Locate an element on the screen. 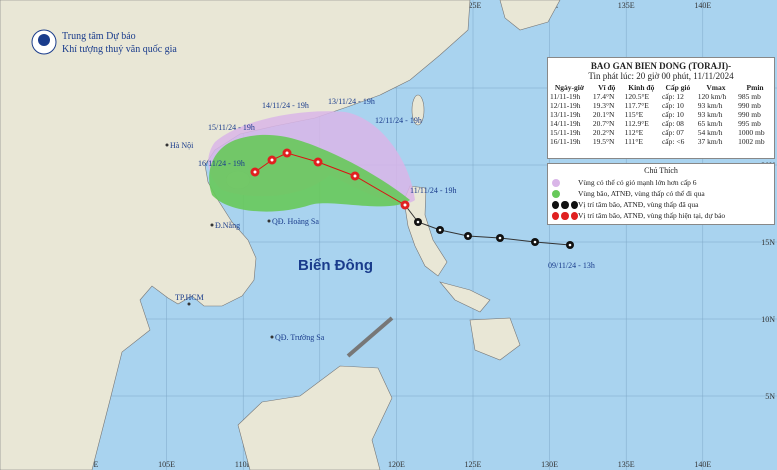 The width and height of the screenshot is (777, 470). table-cell: 20.1°N is located at coordinates (603, 114).